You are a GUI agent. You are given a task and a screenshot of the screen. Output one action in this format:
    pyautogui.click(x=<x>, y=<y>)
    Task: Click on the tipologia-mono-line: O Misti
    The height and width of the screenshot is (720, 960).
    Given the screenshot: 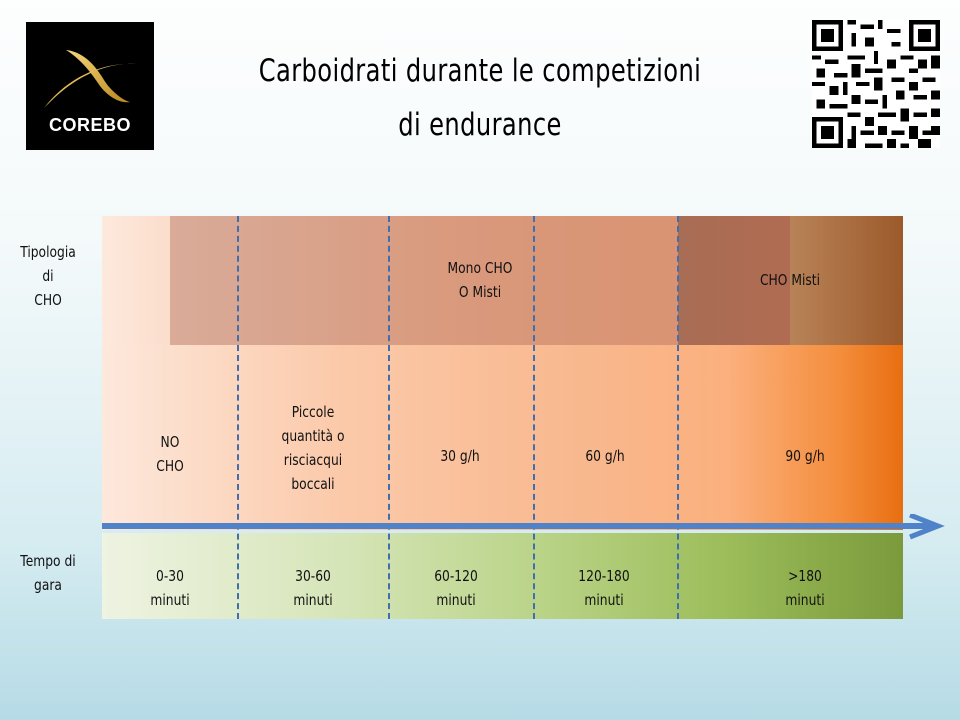 What is the action you would take?
    pyautogui.click(x=480, y=292)
    